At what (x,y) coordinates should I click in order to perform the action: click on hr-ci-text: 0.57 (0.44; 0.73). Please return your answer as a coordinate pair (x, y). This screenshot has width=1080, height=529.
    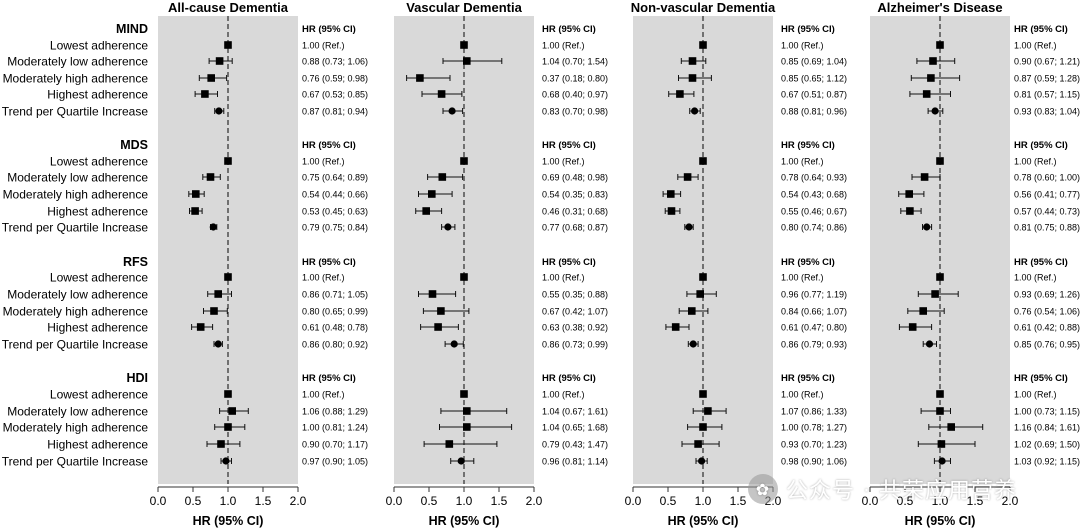
    Looking at the image, I should click on (1047, 211).